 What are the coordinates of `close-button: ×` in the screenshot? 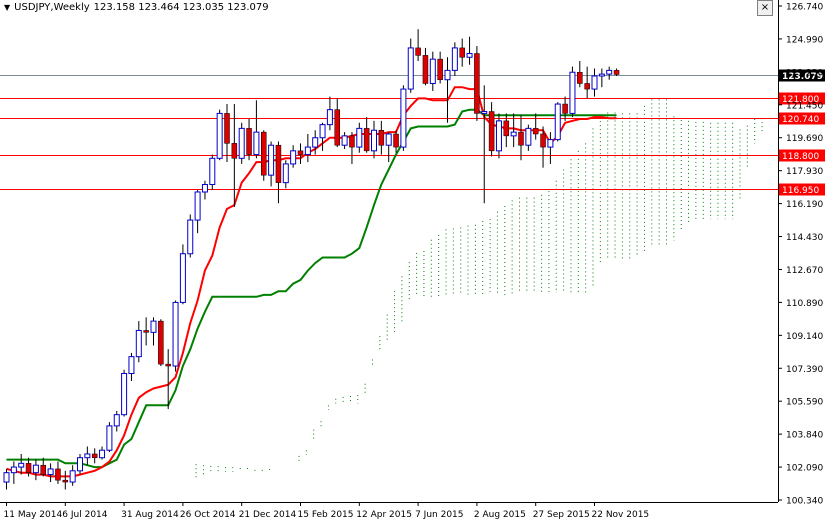 It's located at (765, 8).